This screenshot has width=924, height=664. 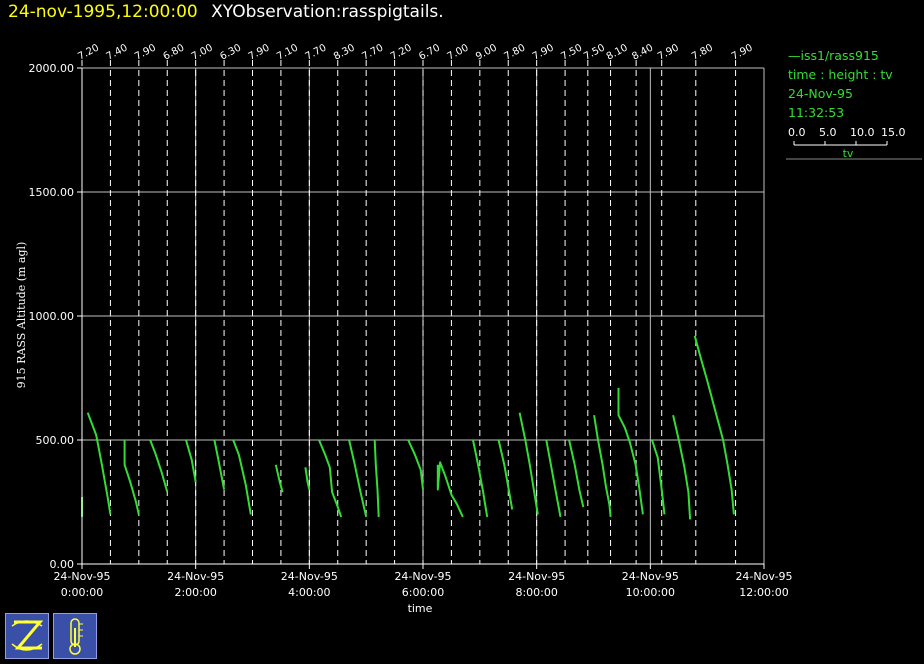 What do you see at coordinates (617, 52) in the screenshot?
I see `profile-value-label: 8.10` at bounding box center [617, 52].